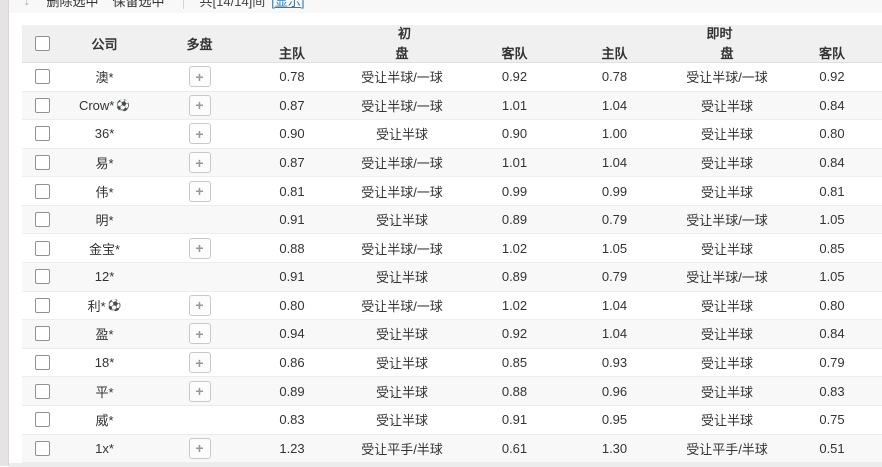 This screenshot has height=467, width=882. I want to click on company-cell: 1x* ⚽, so click(104, 448).